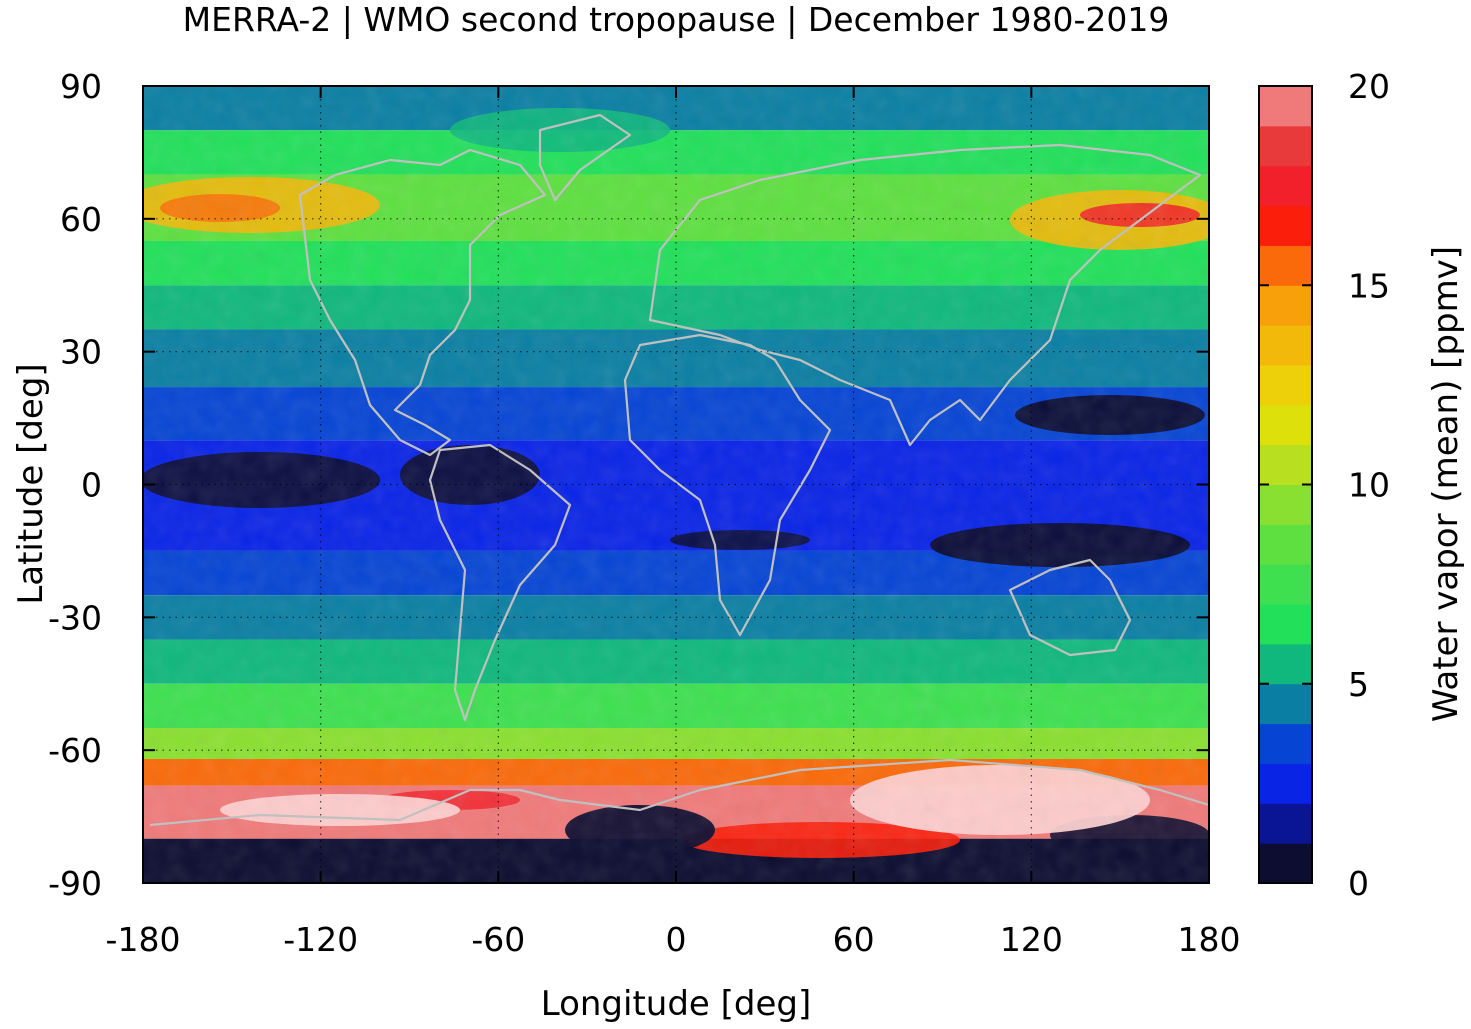 Image resolution: width=1471 pixels, height=1029 pixels. Describe the element at coordinates (585, 157) in the screenshot. I see `coast-greenland` at that location.